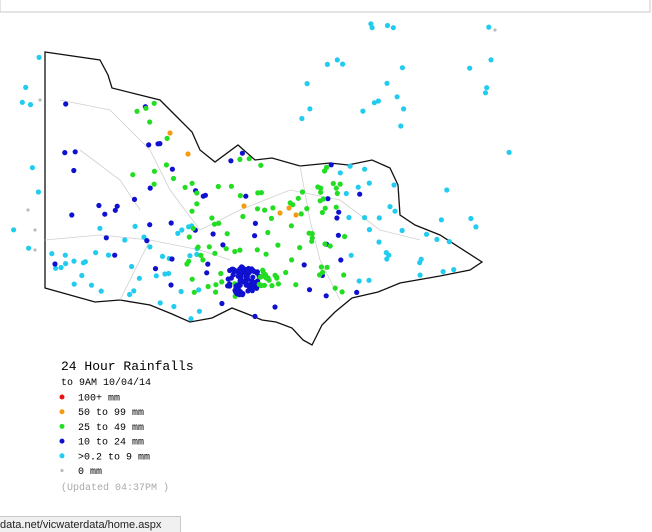 Image resolution: width=652 pixels, height=532 pixels. I want to click on updated-note: (Updated 04:37PM ), so click(115, 488).